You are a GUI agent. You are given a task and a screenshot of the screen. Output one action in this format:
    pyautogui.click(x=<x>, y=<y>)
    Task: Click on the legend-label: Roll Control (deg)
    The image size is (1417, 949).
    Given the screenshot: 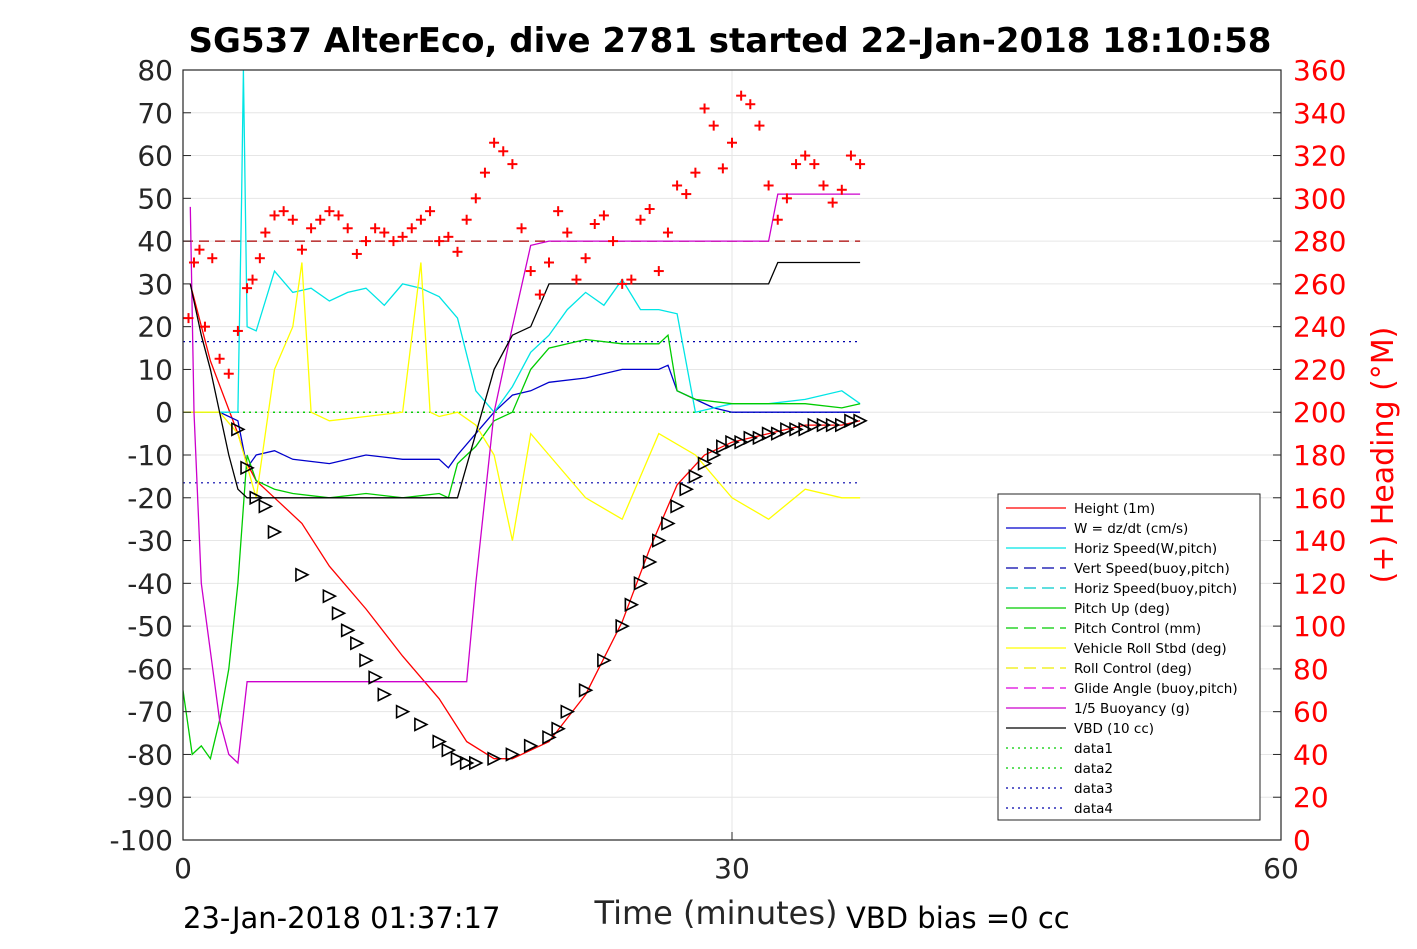 What is the action you would take?
    pyautogui.click(x=1133, y=669)
    